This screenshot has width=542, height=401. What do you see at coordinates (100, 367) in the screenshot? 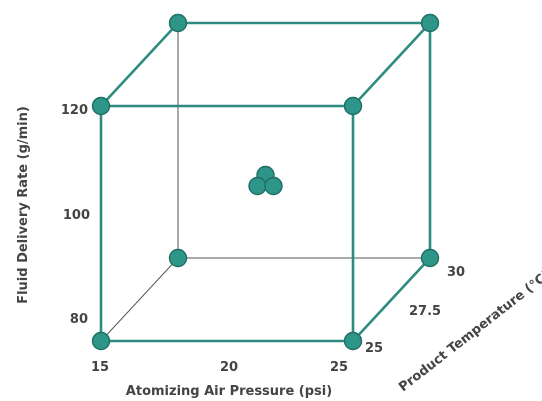
I see `x-tick-15: 15` at bounding box center [100, 367].